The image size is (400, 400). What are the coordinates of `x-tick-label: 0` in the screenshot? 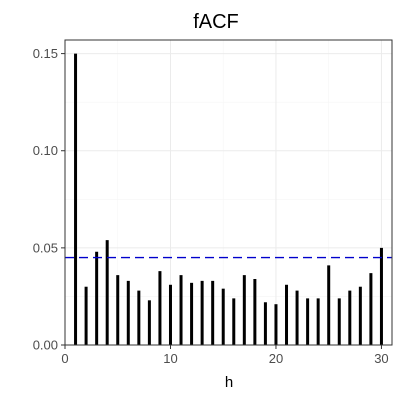 It's located at (64, 358).